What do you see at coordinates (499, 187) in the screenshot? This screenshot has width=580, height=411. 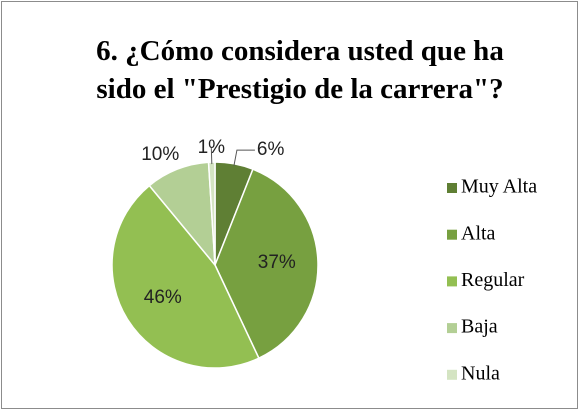 I see `legend-label: Muy Alta` at bounding box center [499, 187].